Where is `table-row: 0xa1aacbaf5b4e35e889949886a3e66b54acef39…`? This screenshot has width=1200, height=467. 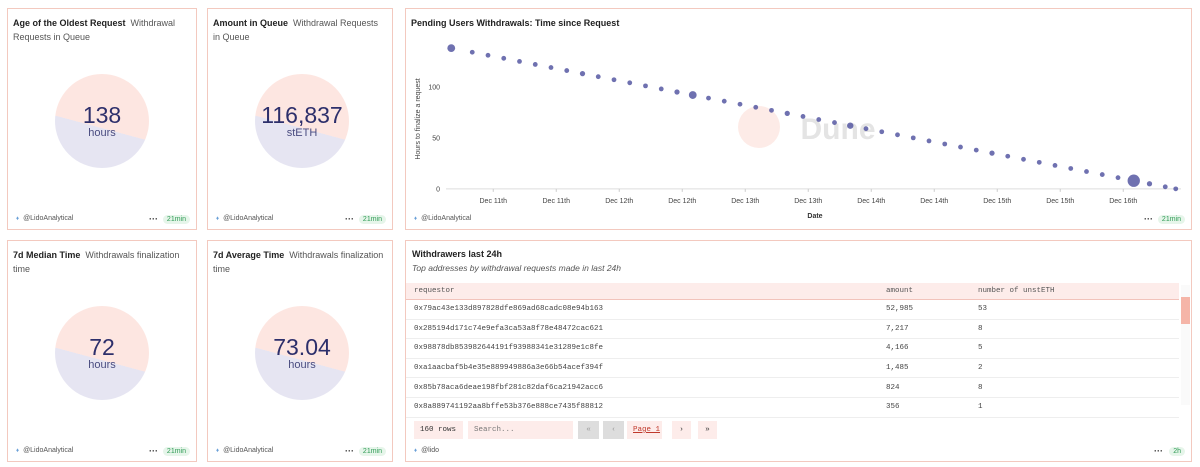 table-row: 0xa1aacbaf5b4e35e889949886a3e66b54acef39… is located at coordinates (792, 369).